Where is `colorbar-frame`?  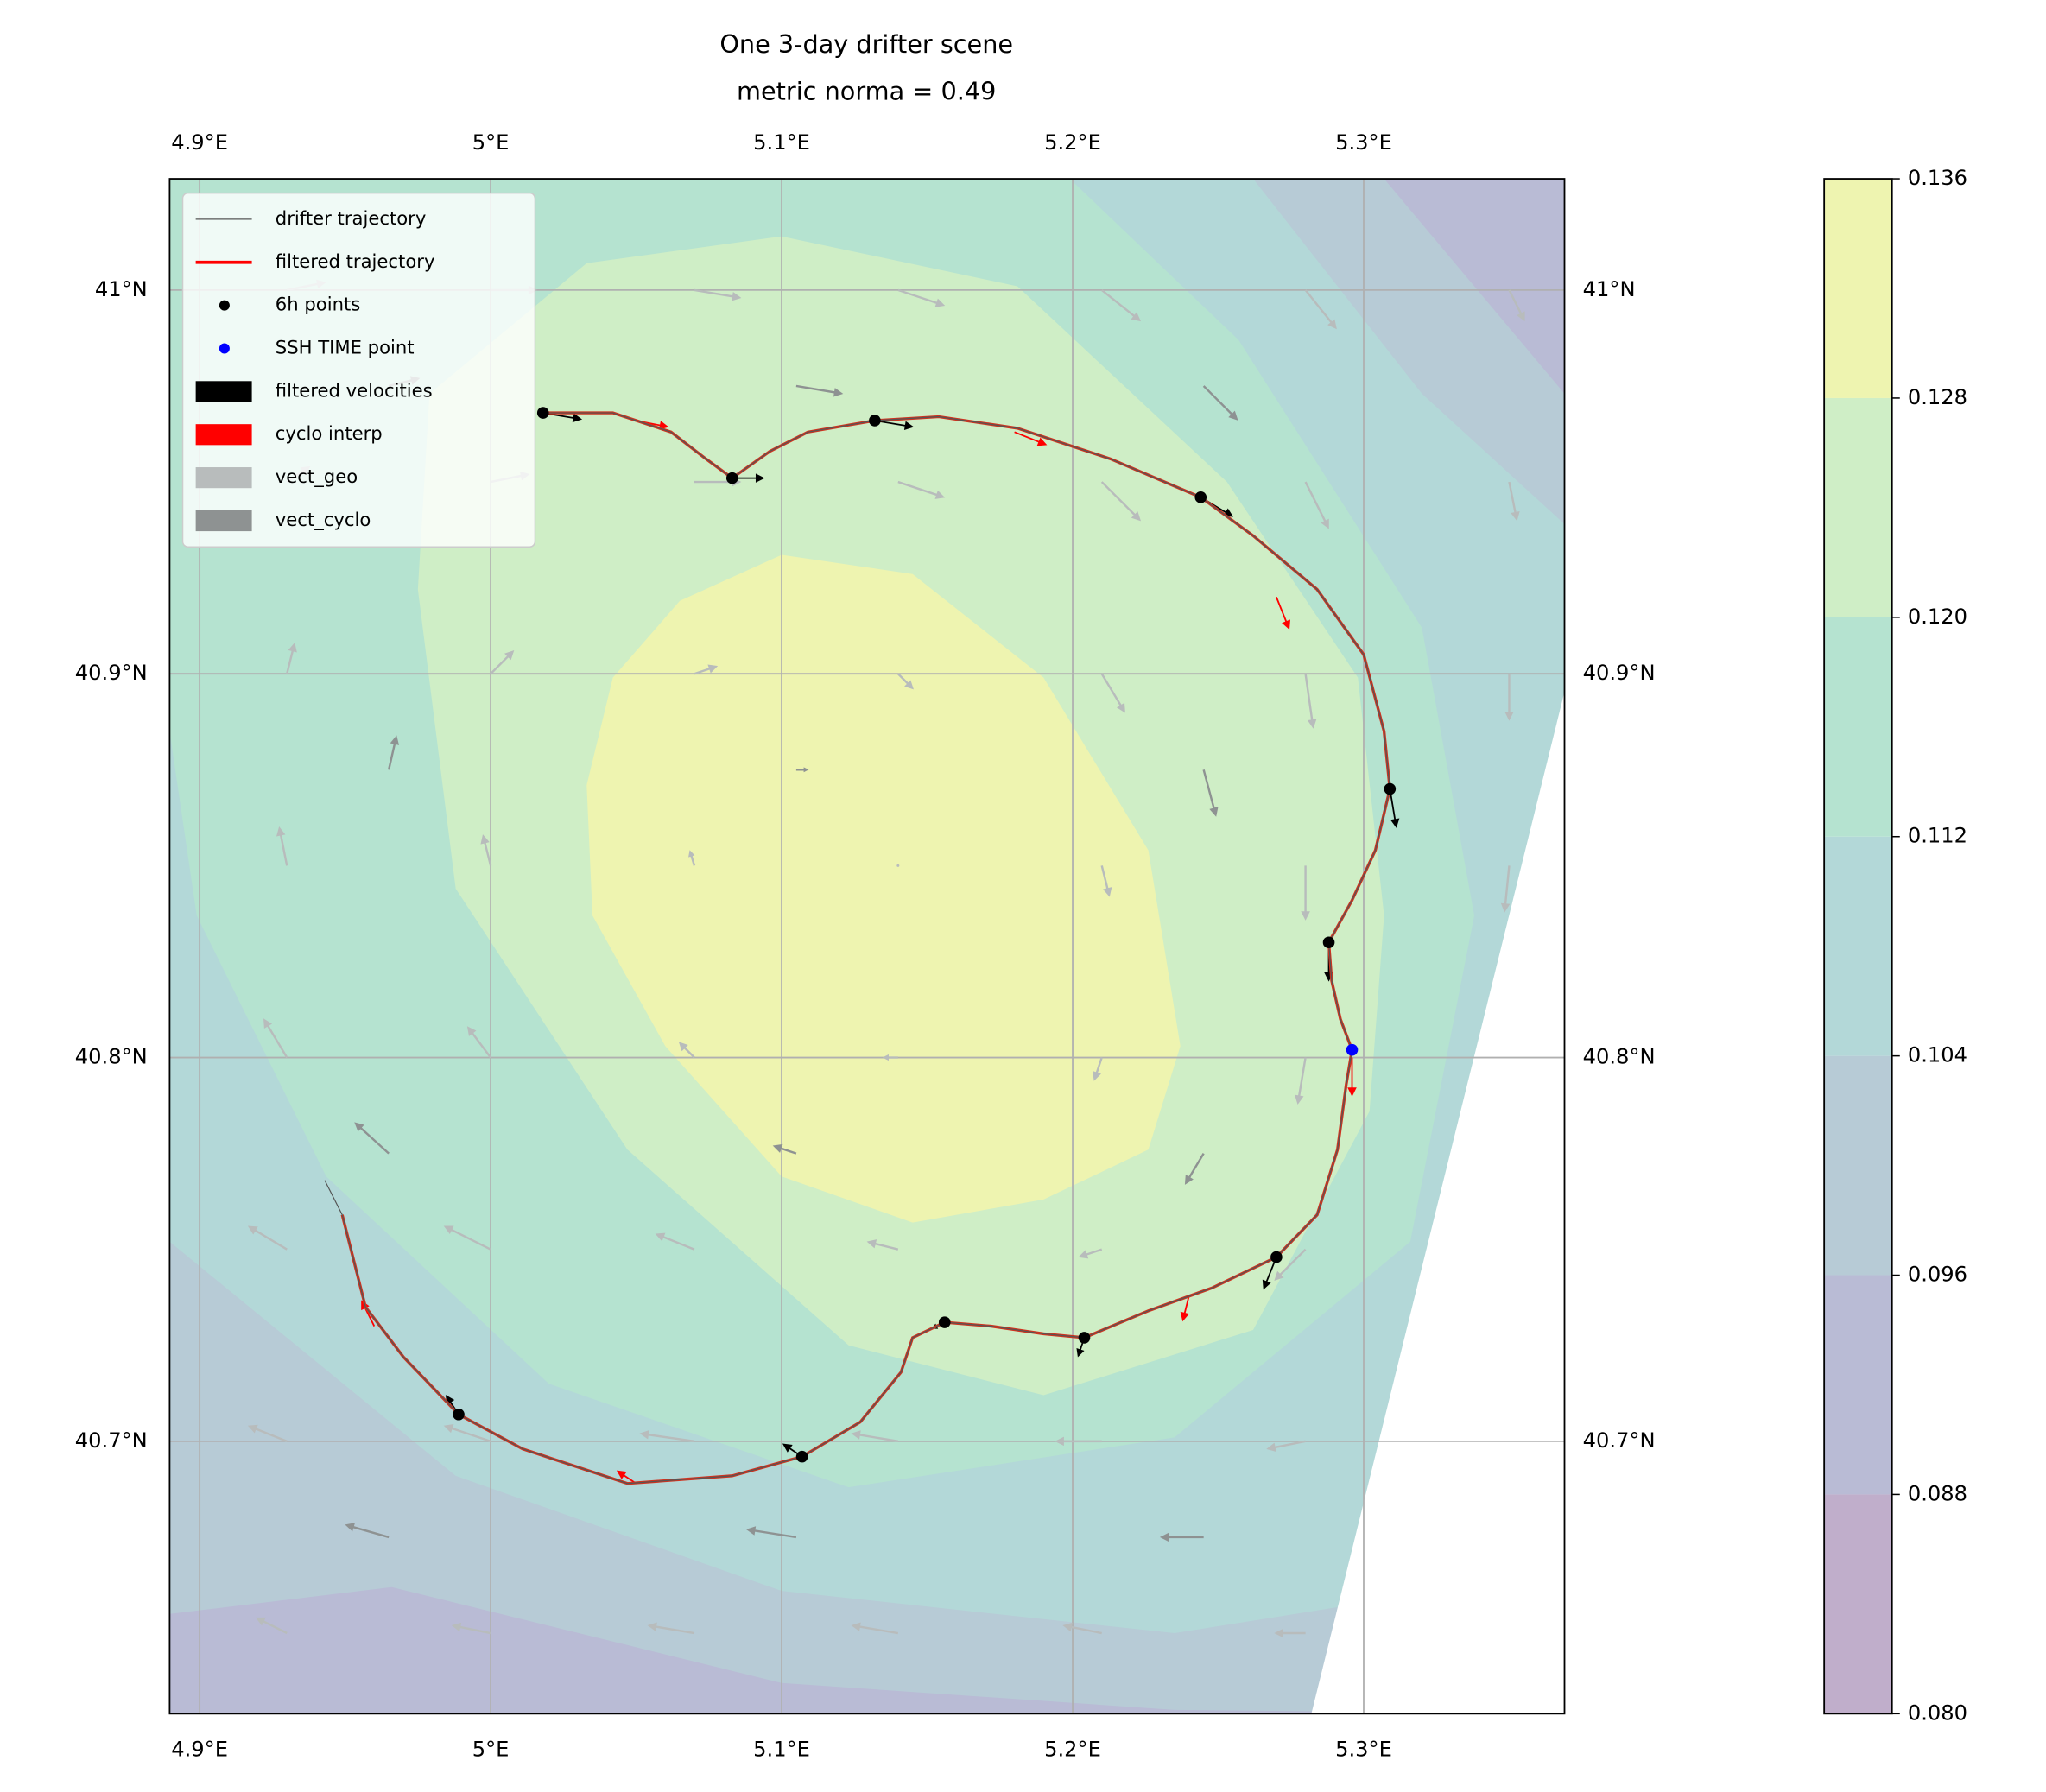 colorbar-frame is located at coordinates (1858, 947).